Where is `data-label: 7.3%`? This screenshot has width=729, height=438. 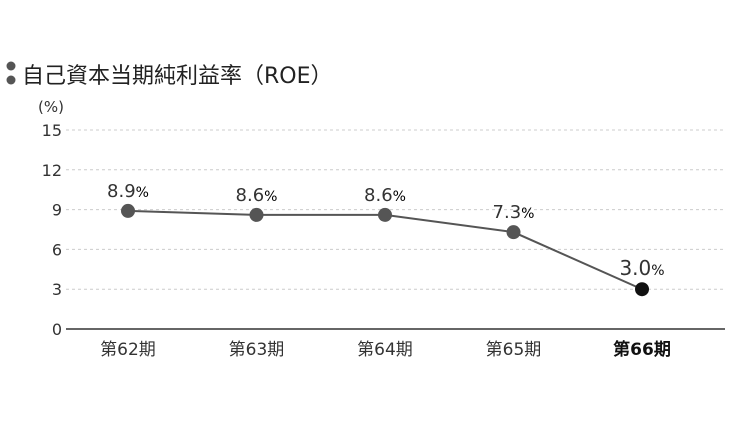 data-label: 7.3% is located at coordinates (514, 212).